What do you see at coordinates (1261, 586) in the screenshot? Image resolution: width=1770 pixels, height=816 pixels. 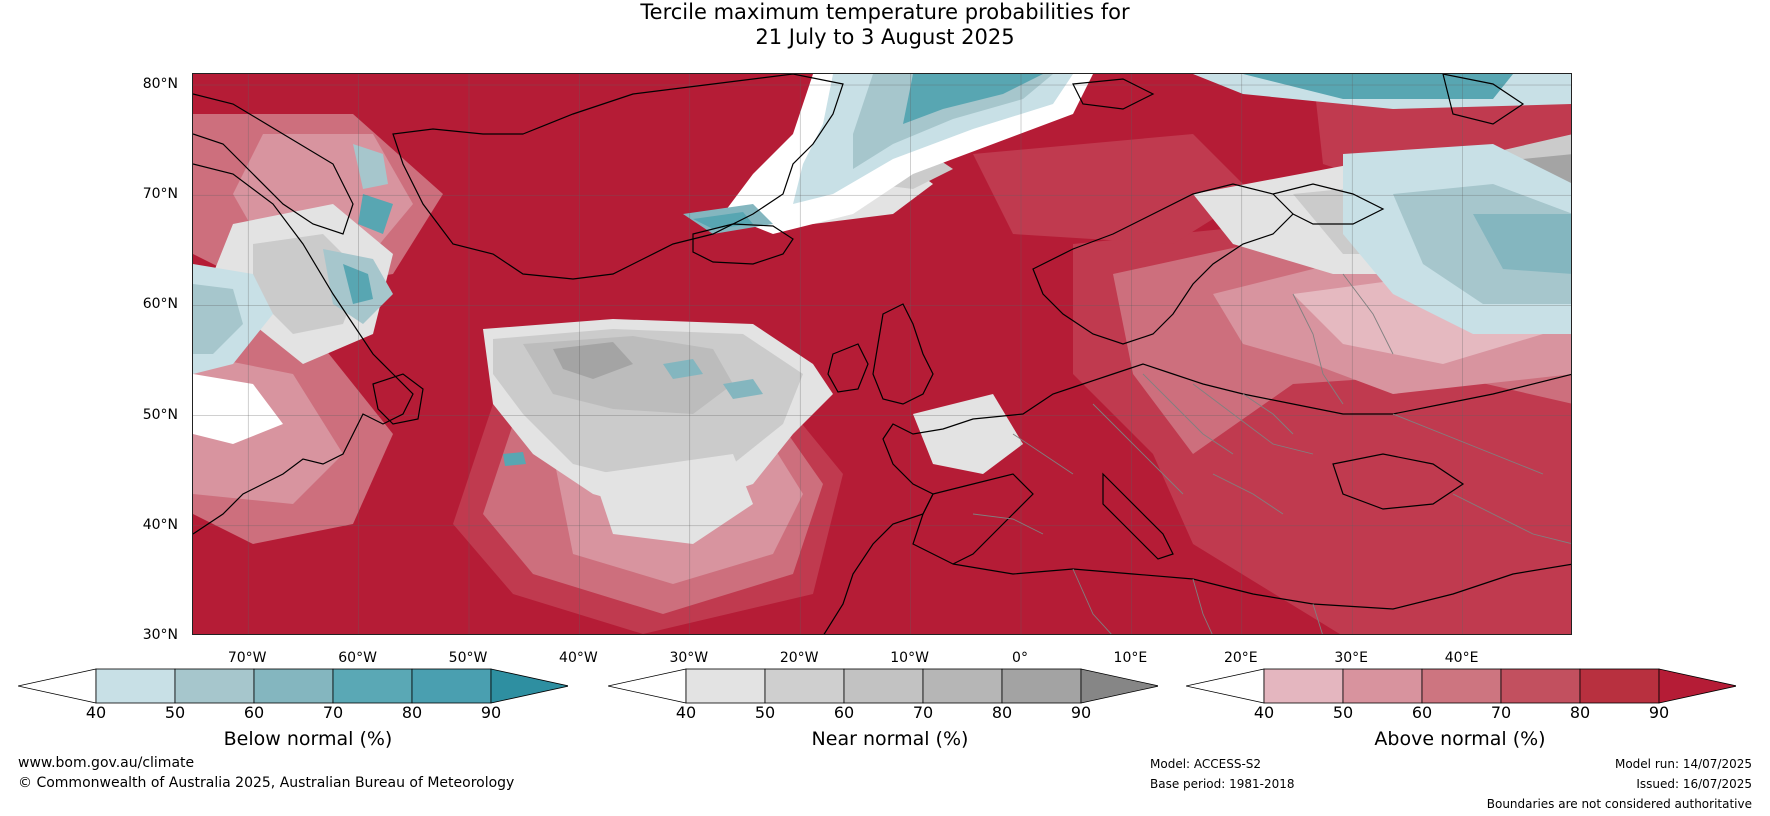 I see `north-africa-coast` at bounding box center [1261, 586].